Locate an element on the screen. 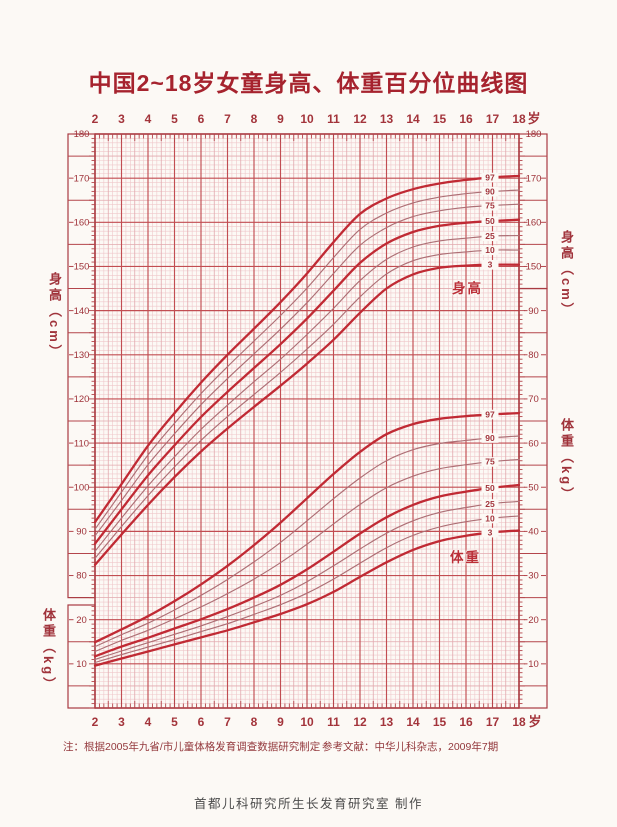 The width and height of the screenshot is (617, 827). y-tick-label: 80 is located at coordinates (533, 355).